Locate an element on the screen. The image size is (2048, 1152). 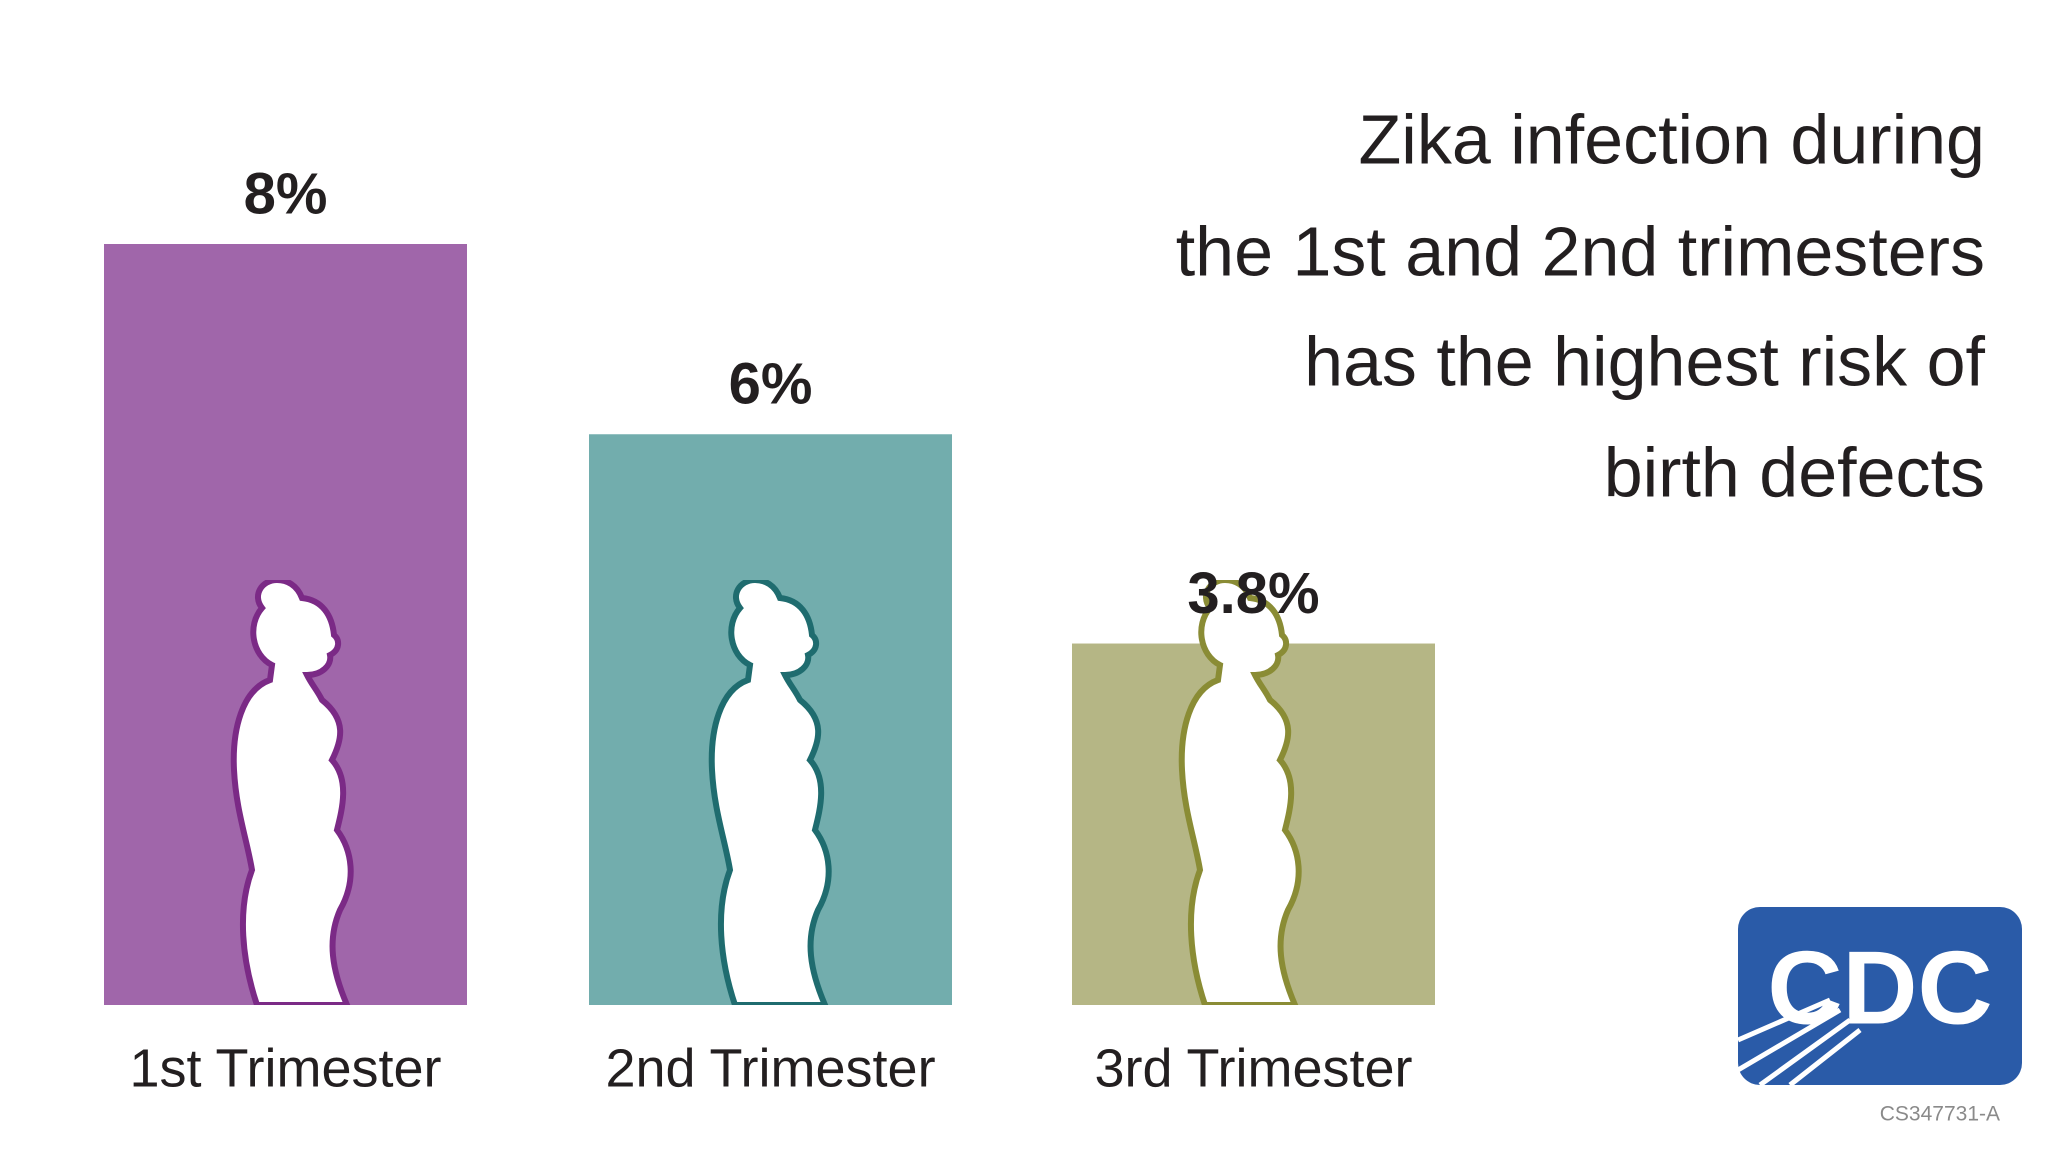
value-label: 6% is located at coordinates (771, 384).